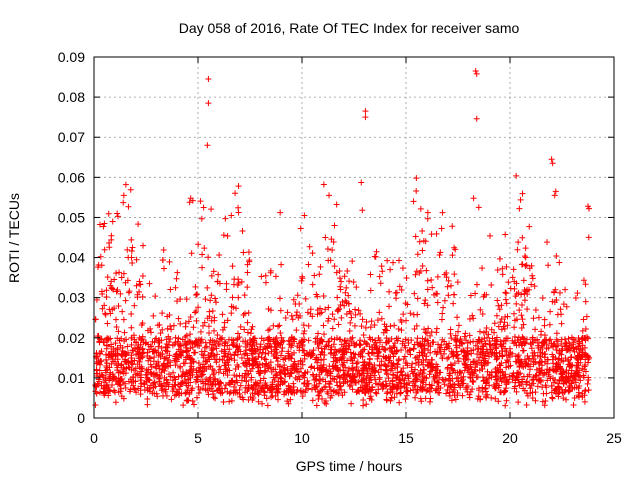  Describe the element at coordinates (71, 137) in the screenshot. I see `y-tick-label: 0.07` at that location.